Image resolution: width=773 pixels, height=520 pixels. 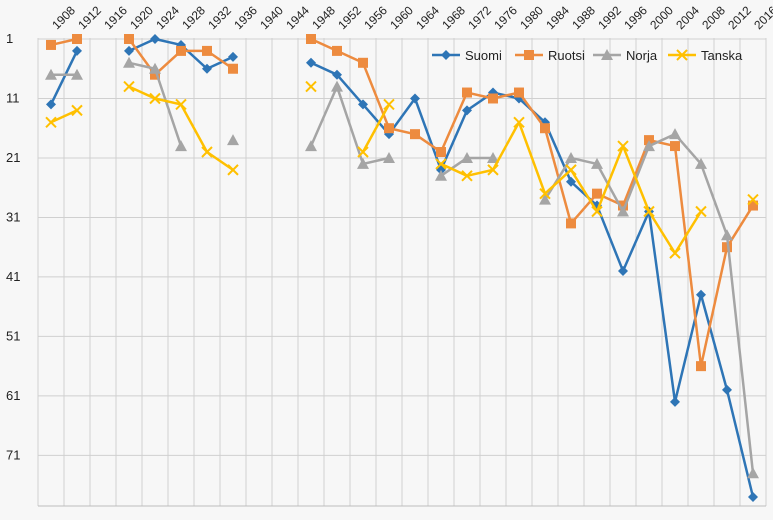 What do you see at coordinates (13, 216) in the screenshot?
I see `y-tick-label: 31` at bounding box center [13, 216].